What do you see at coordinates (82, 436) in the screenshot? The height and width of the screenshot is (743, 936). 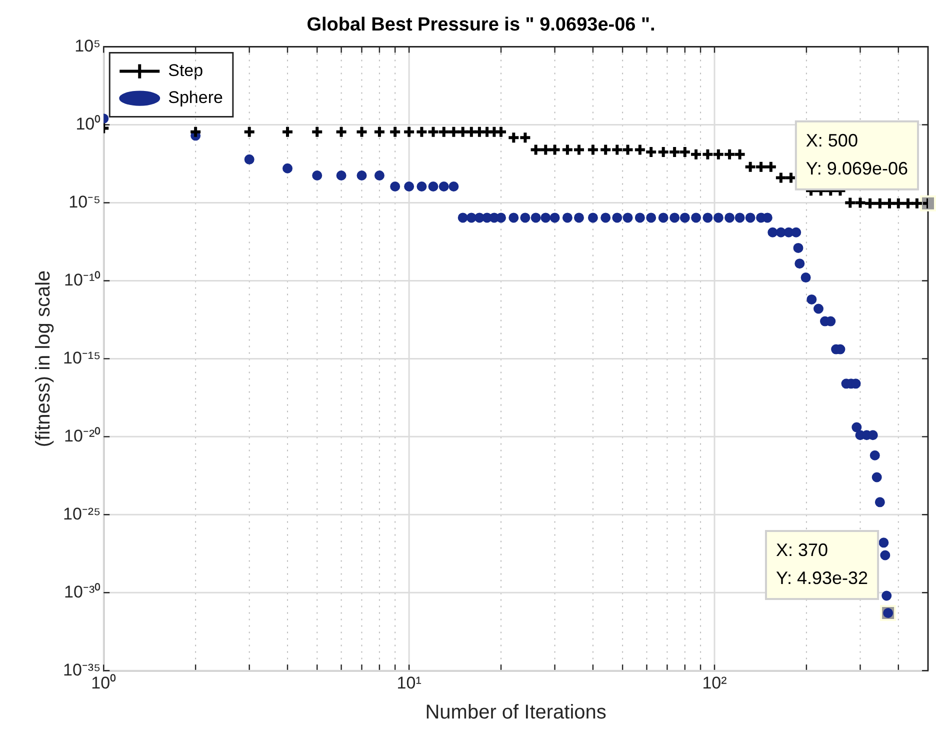 I see `y-tick-label: 10⁻²⁰` at bounding box center [82, 436].